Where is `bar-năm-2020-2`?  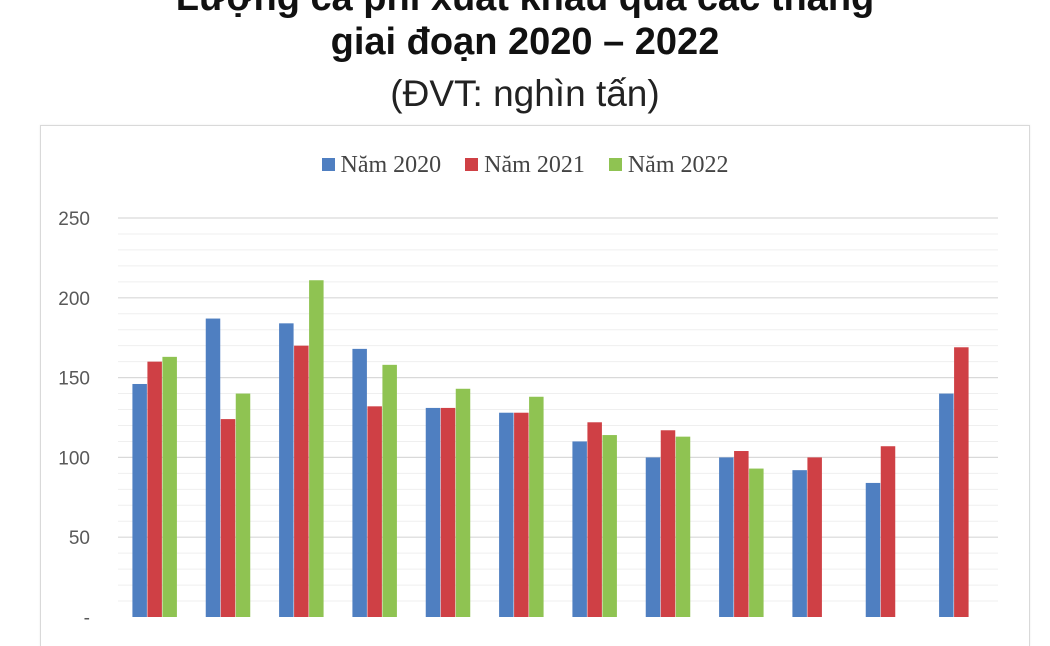
bar-năm-2020-2 is located at coordinates (213, 467).